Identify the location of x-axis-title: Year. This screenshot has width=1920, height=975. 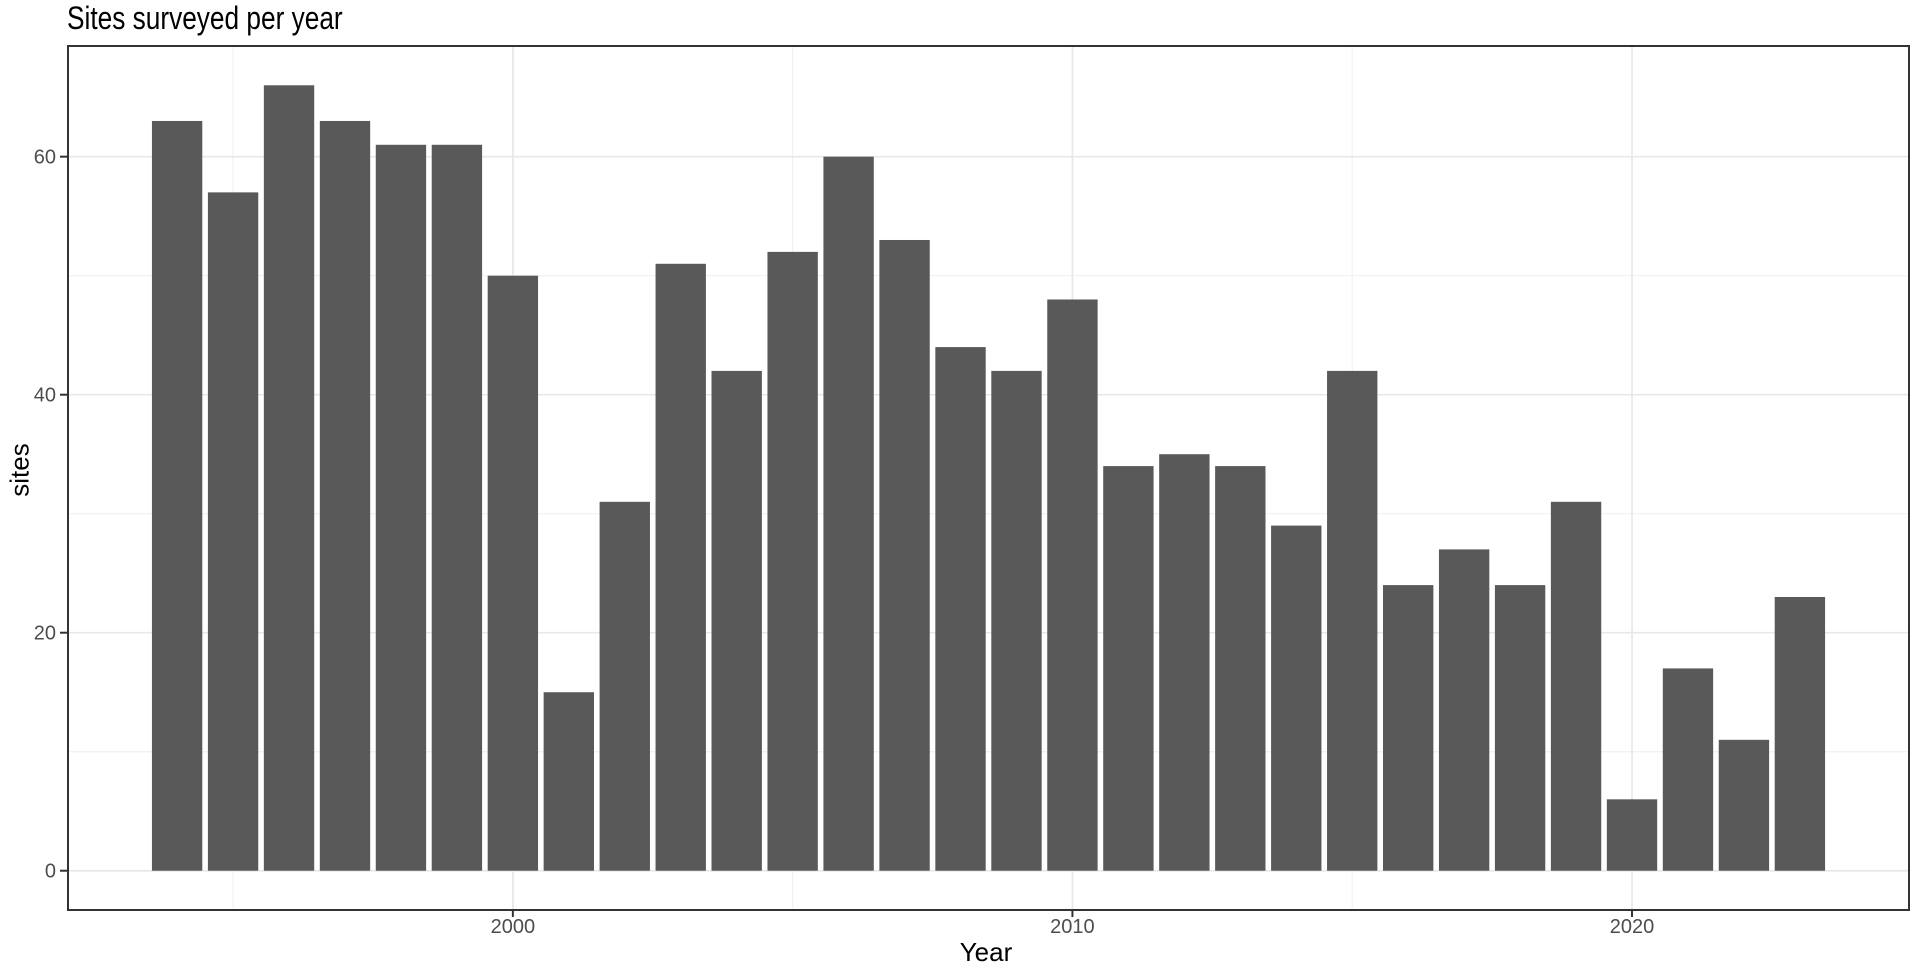
(986, 952).